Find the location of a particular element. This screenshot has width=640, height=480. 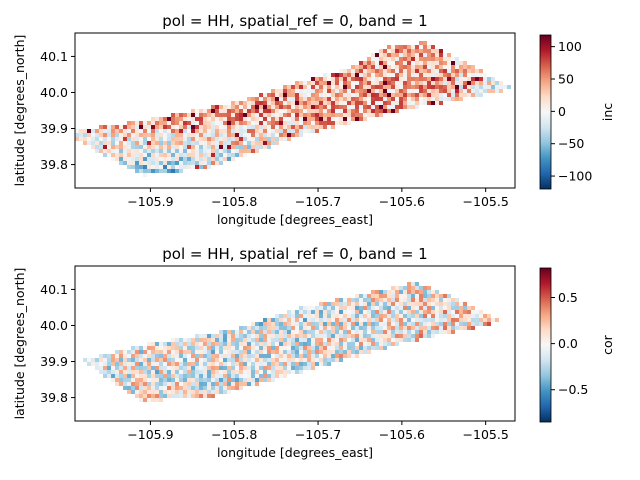

colorbar-tick-label: 100 is located at coordinates (570, 46).